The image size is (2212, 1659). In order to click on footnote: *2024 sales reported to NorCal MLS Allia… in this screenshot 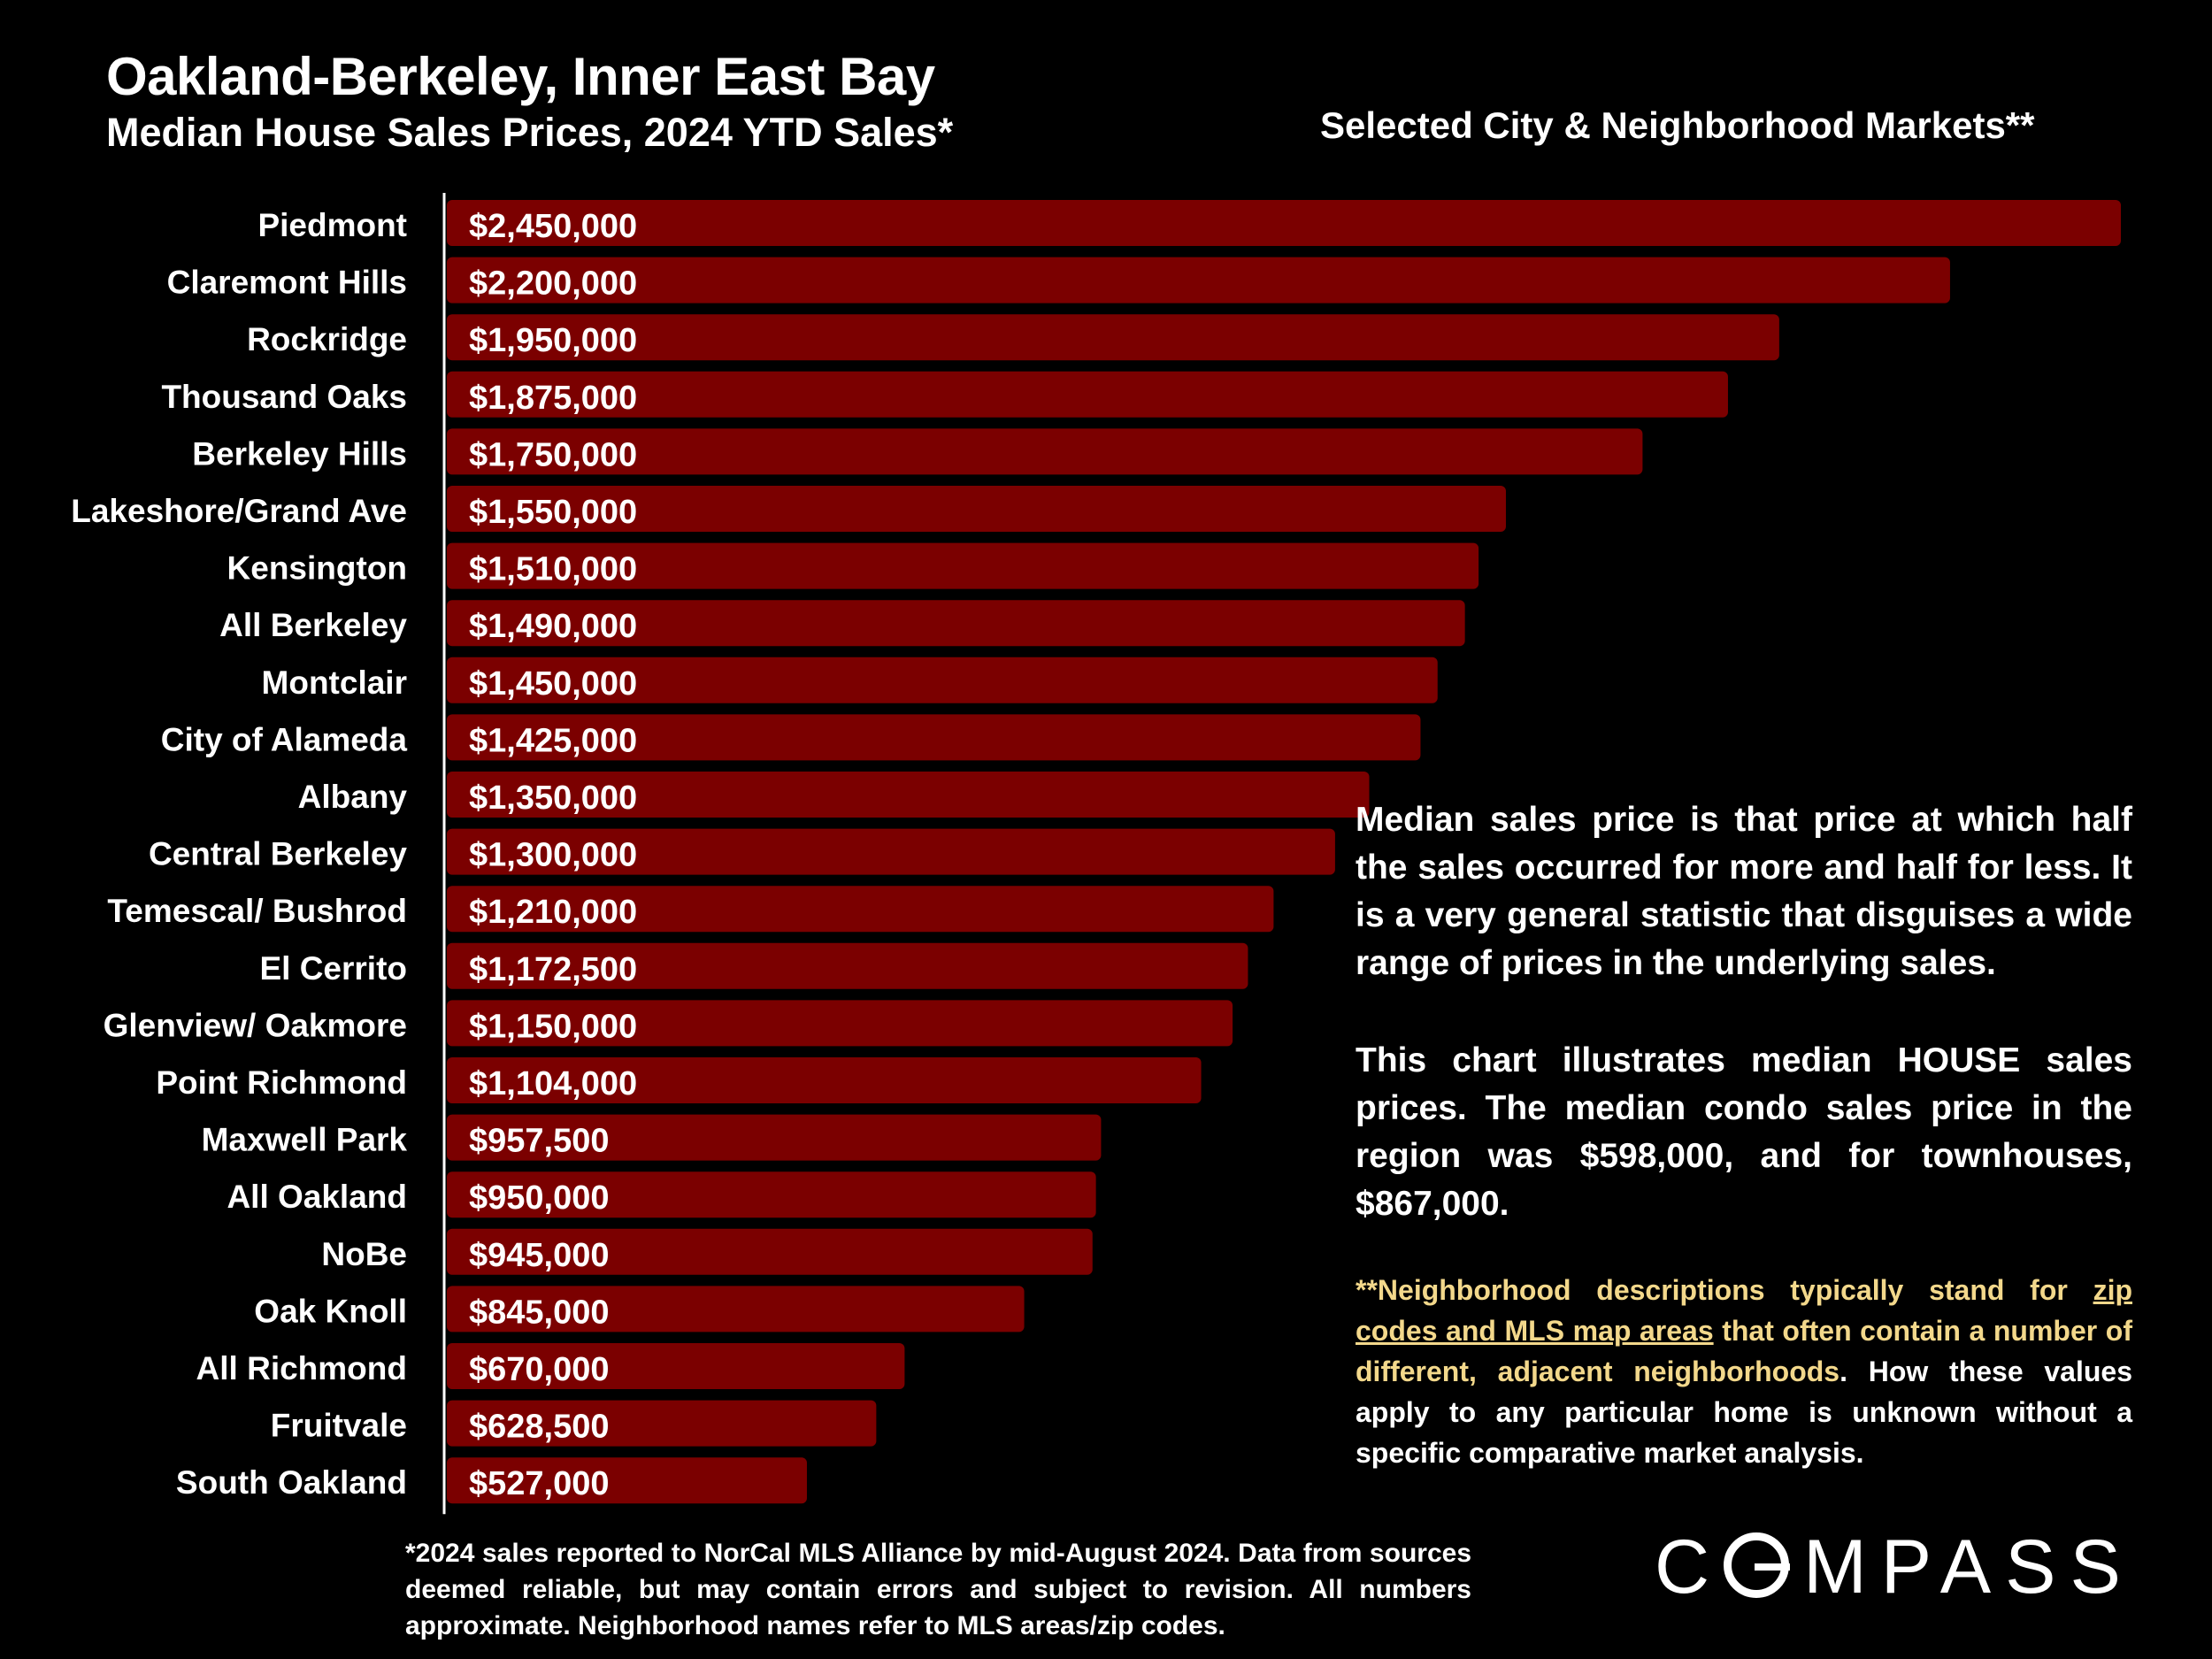, I will do `click(938, 1590)`.